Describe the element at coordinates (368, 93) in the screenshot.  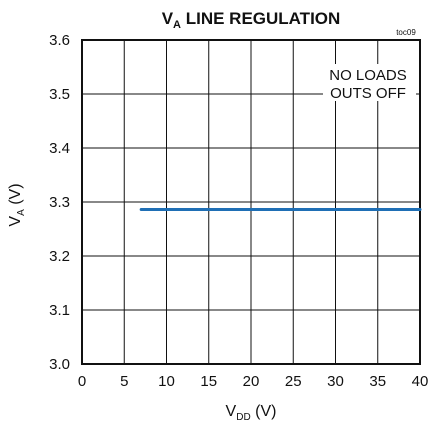
I see `annotation-line-2: OUTS OFF` at that location.